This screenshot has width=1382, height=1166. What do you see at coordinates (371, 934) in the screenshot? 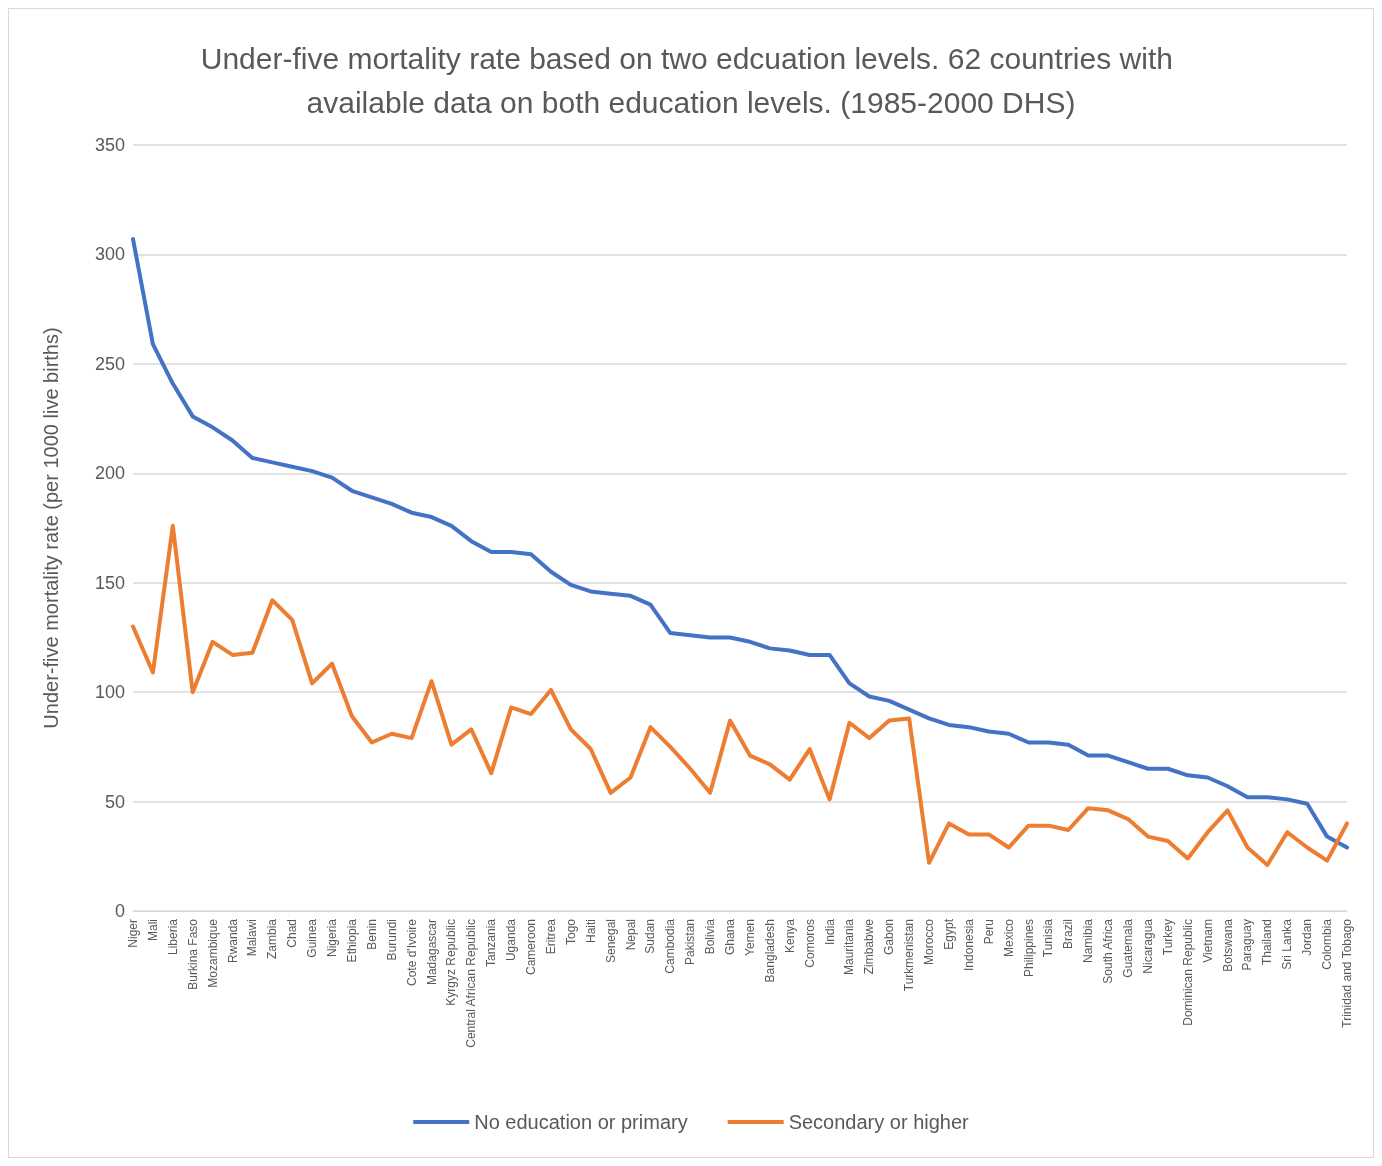
I see `x-tick-label: Benin` at bounding box center [371, 934].